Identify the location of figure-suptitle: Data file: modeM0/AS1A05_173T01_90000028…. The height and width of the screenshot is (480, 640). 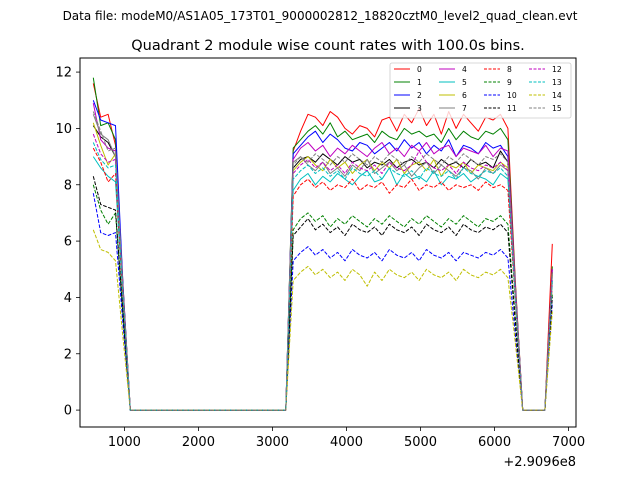
(320, 16).